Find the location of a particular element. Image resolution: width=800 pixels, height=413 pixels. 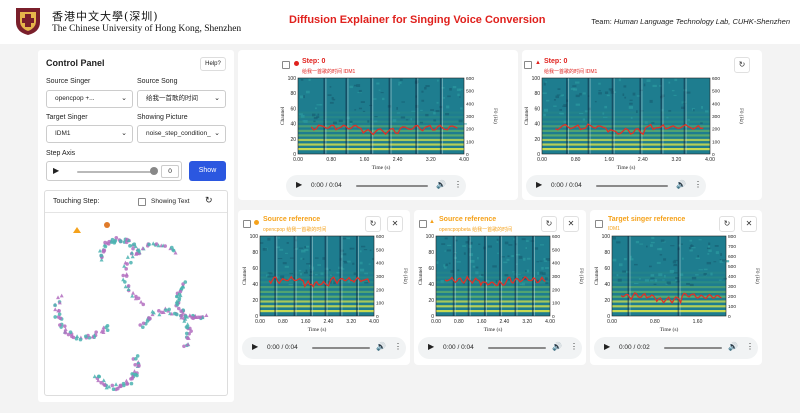

target-ref-checkbox is located at coordinates (599, 224).